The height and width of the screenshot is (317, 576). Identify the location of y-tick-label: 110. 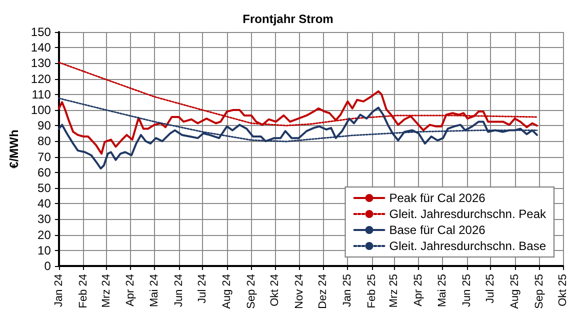
(42, 94).